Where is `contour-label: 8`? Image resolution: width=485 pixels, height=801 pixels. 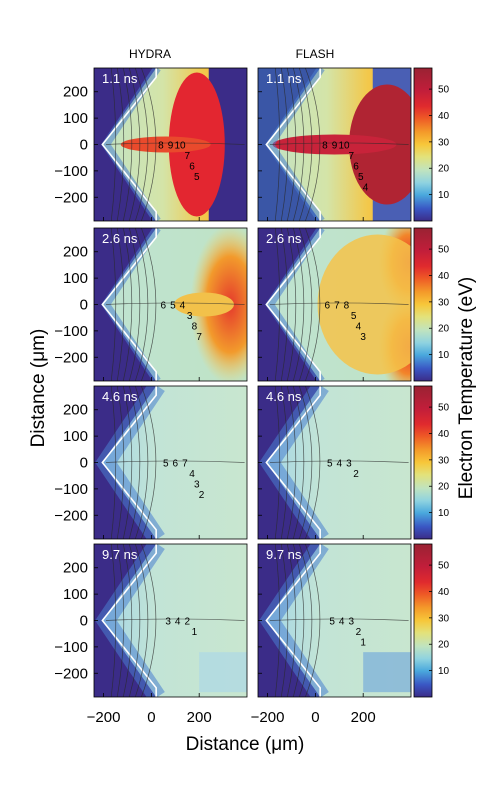
contour-label: 8 is located at coordinates (325, 146).